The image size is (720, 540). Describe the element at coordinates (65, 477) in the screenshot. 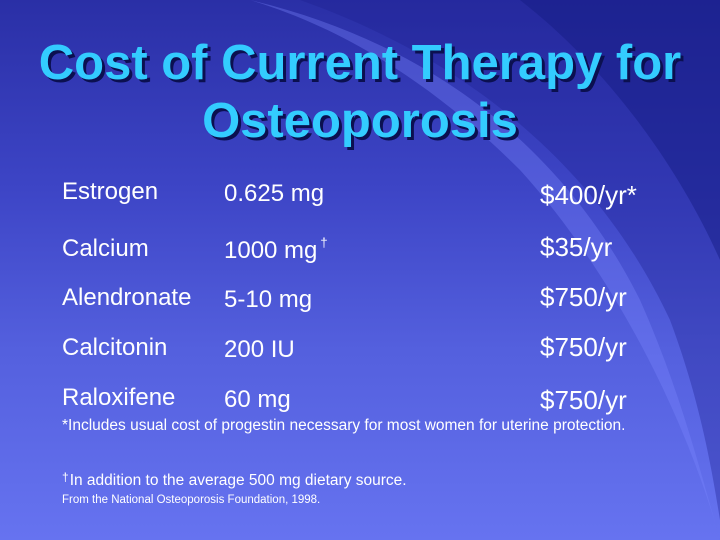

I see `dagger-mark: †` at that location.